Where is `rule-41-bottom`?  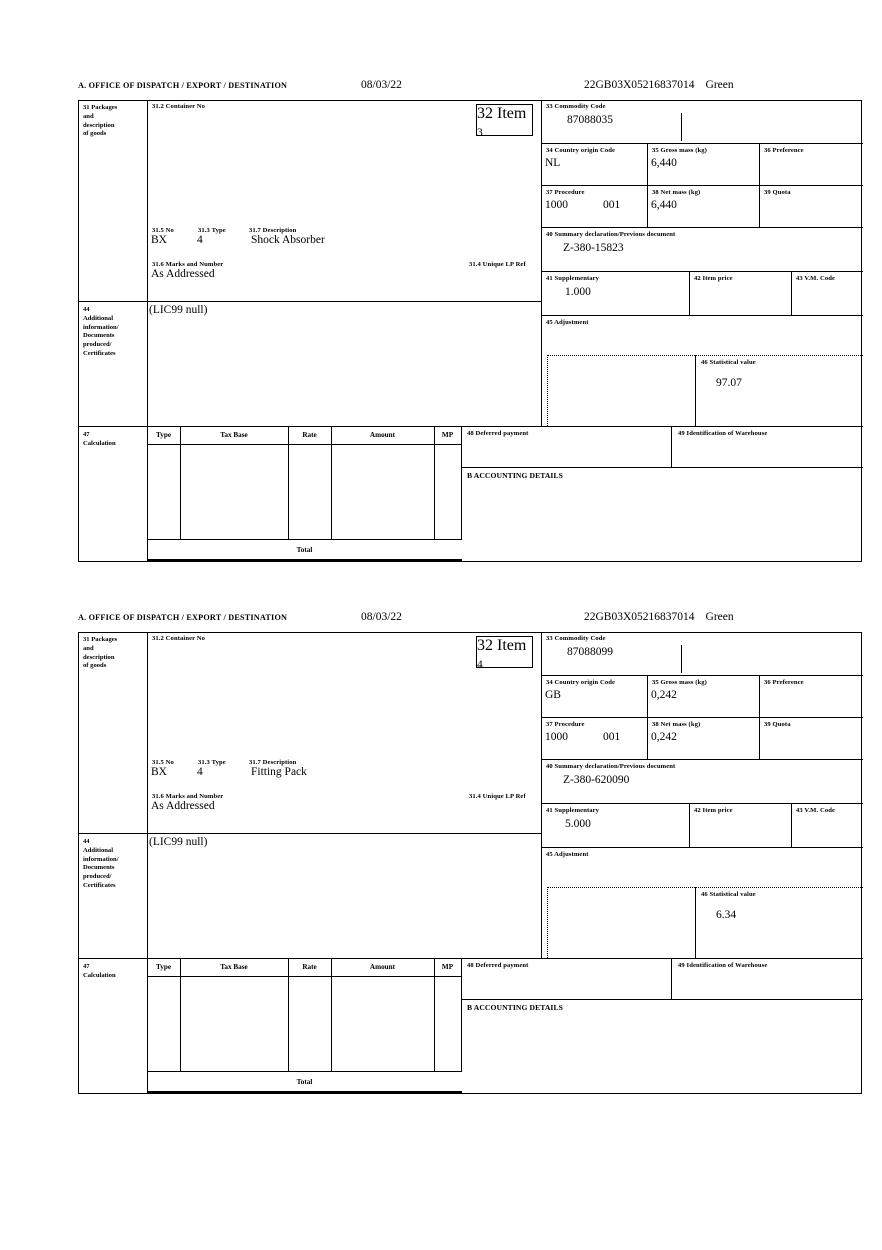 rule-41-bottom is located at coordinates (702, 848).